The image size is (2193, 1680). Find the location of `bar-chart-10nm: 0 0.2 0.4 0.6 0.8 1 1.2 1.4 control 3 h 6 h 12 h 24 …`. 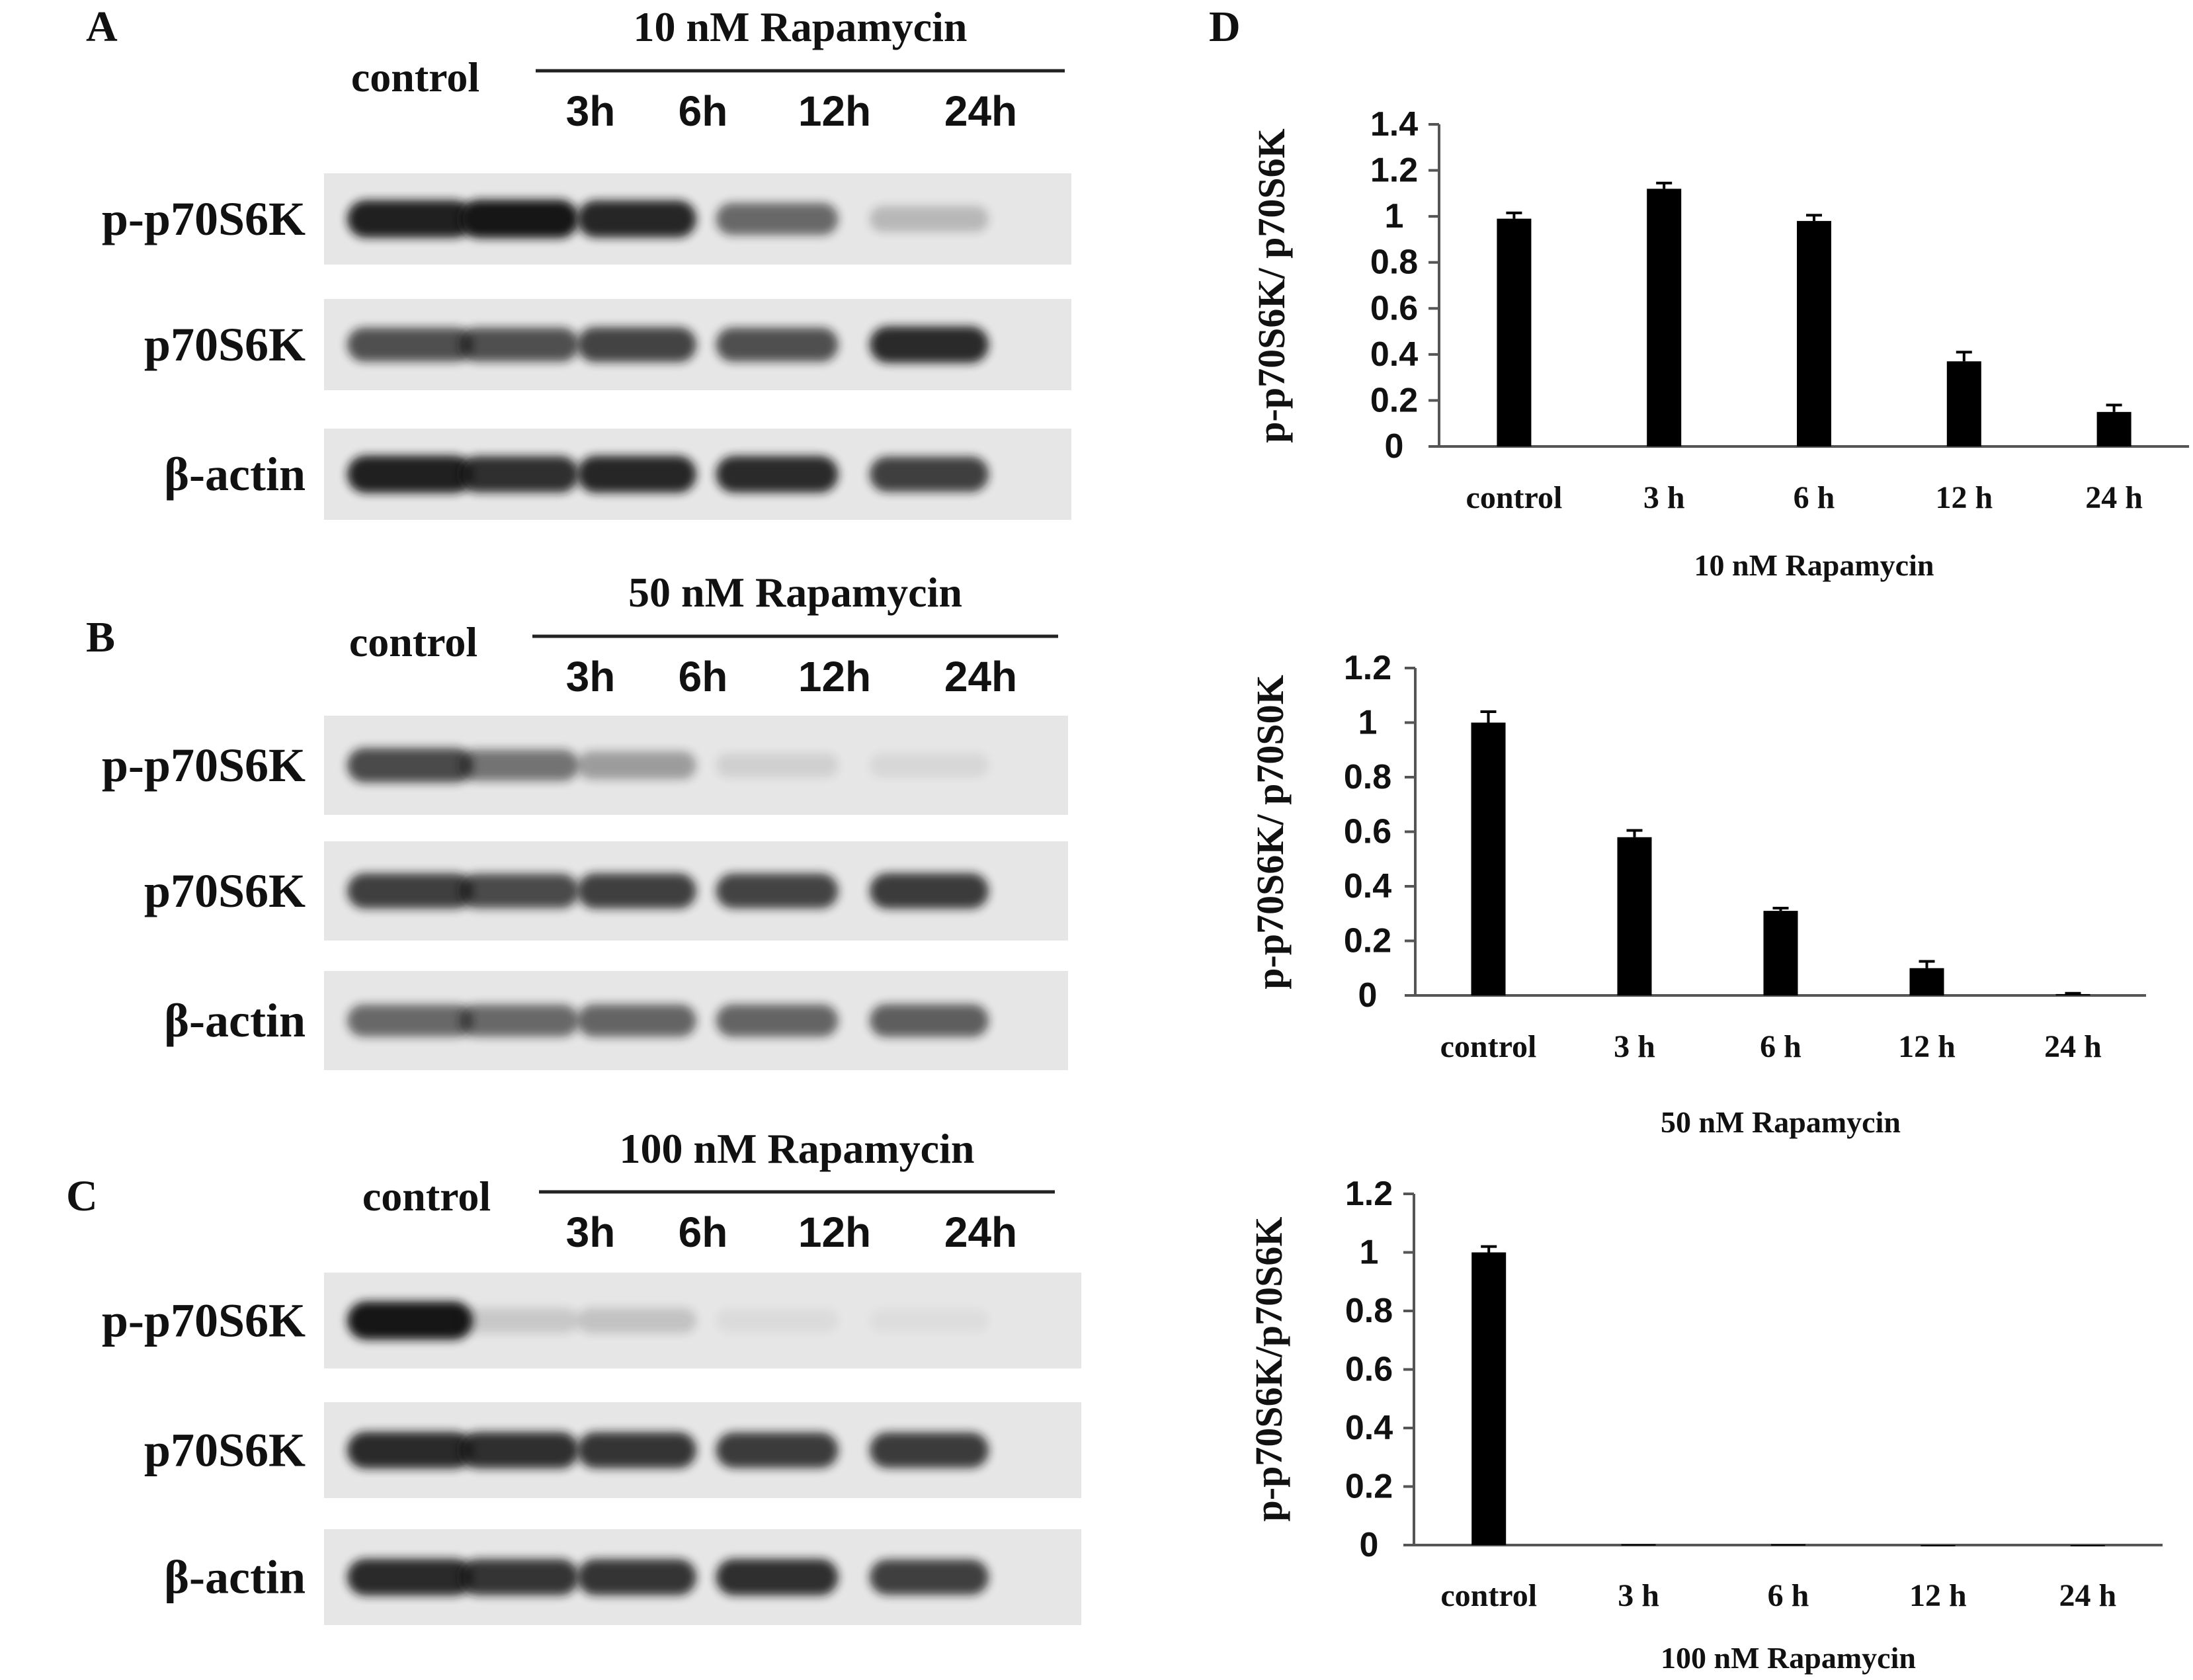

bar-chart-10nm: 0 0.2 0.4 0.6 0.8 1 1.2 1.4 control 3 h 6 h 12 h 24 … is located at coordinates (1719, 343).